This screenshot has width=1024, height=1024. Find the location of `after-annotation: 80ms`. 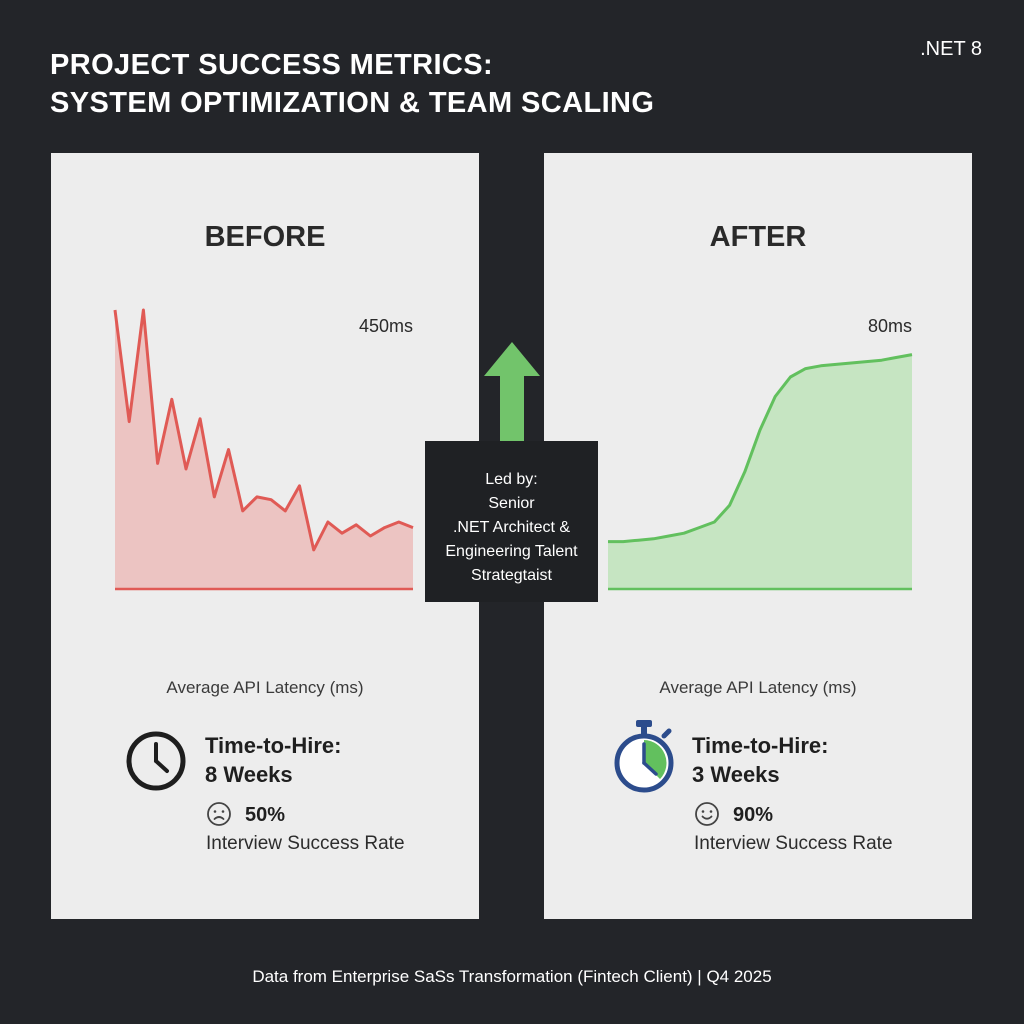

after-annotation: 80ms is located at coordinates (890, 326).